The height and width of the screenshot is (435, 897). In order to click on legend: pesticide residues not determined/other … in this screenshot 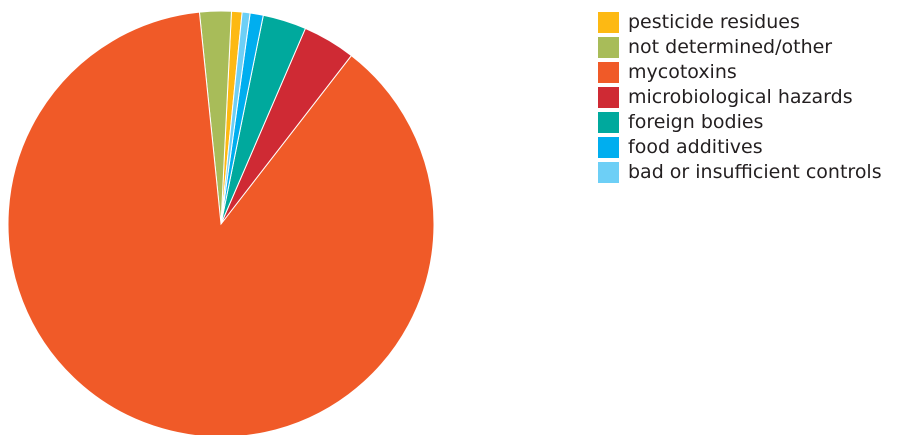, I will do `click(745, 97)`.